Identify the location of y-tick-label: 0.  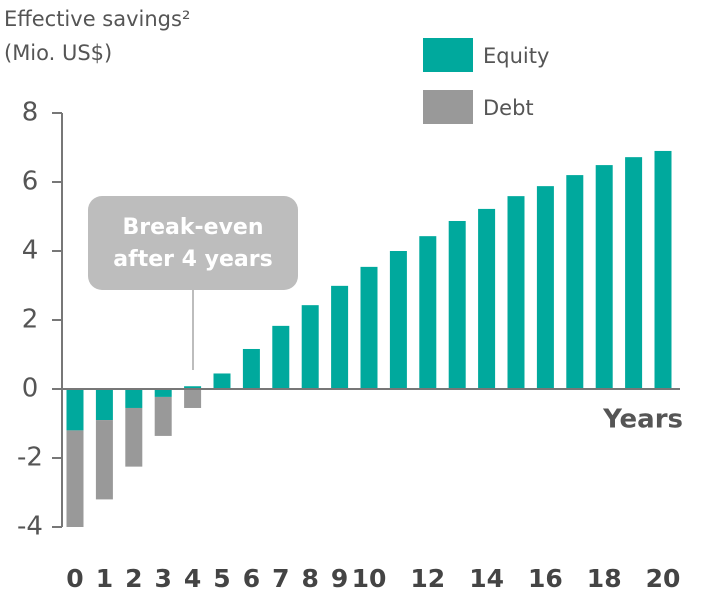
(30, 389).